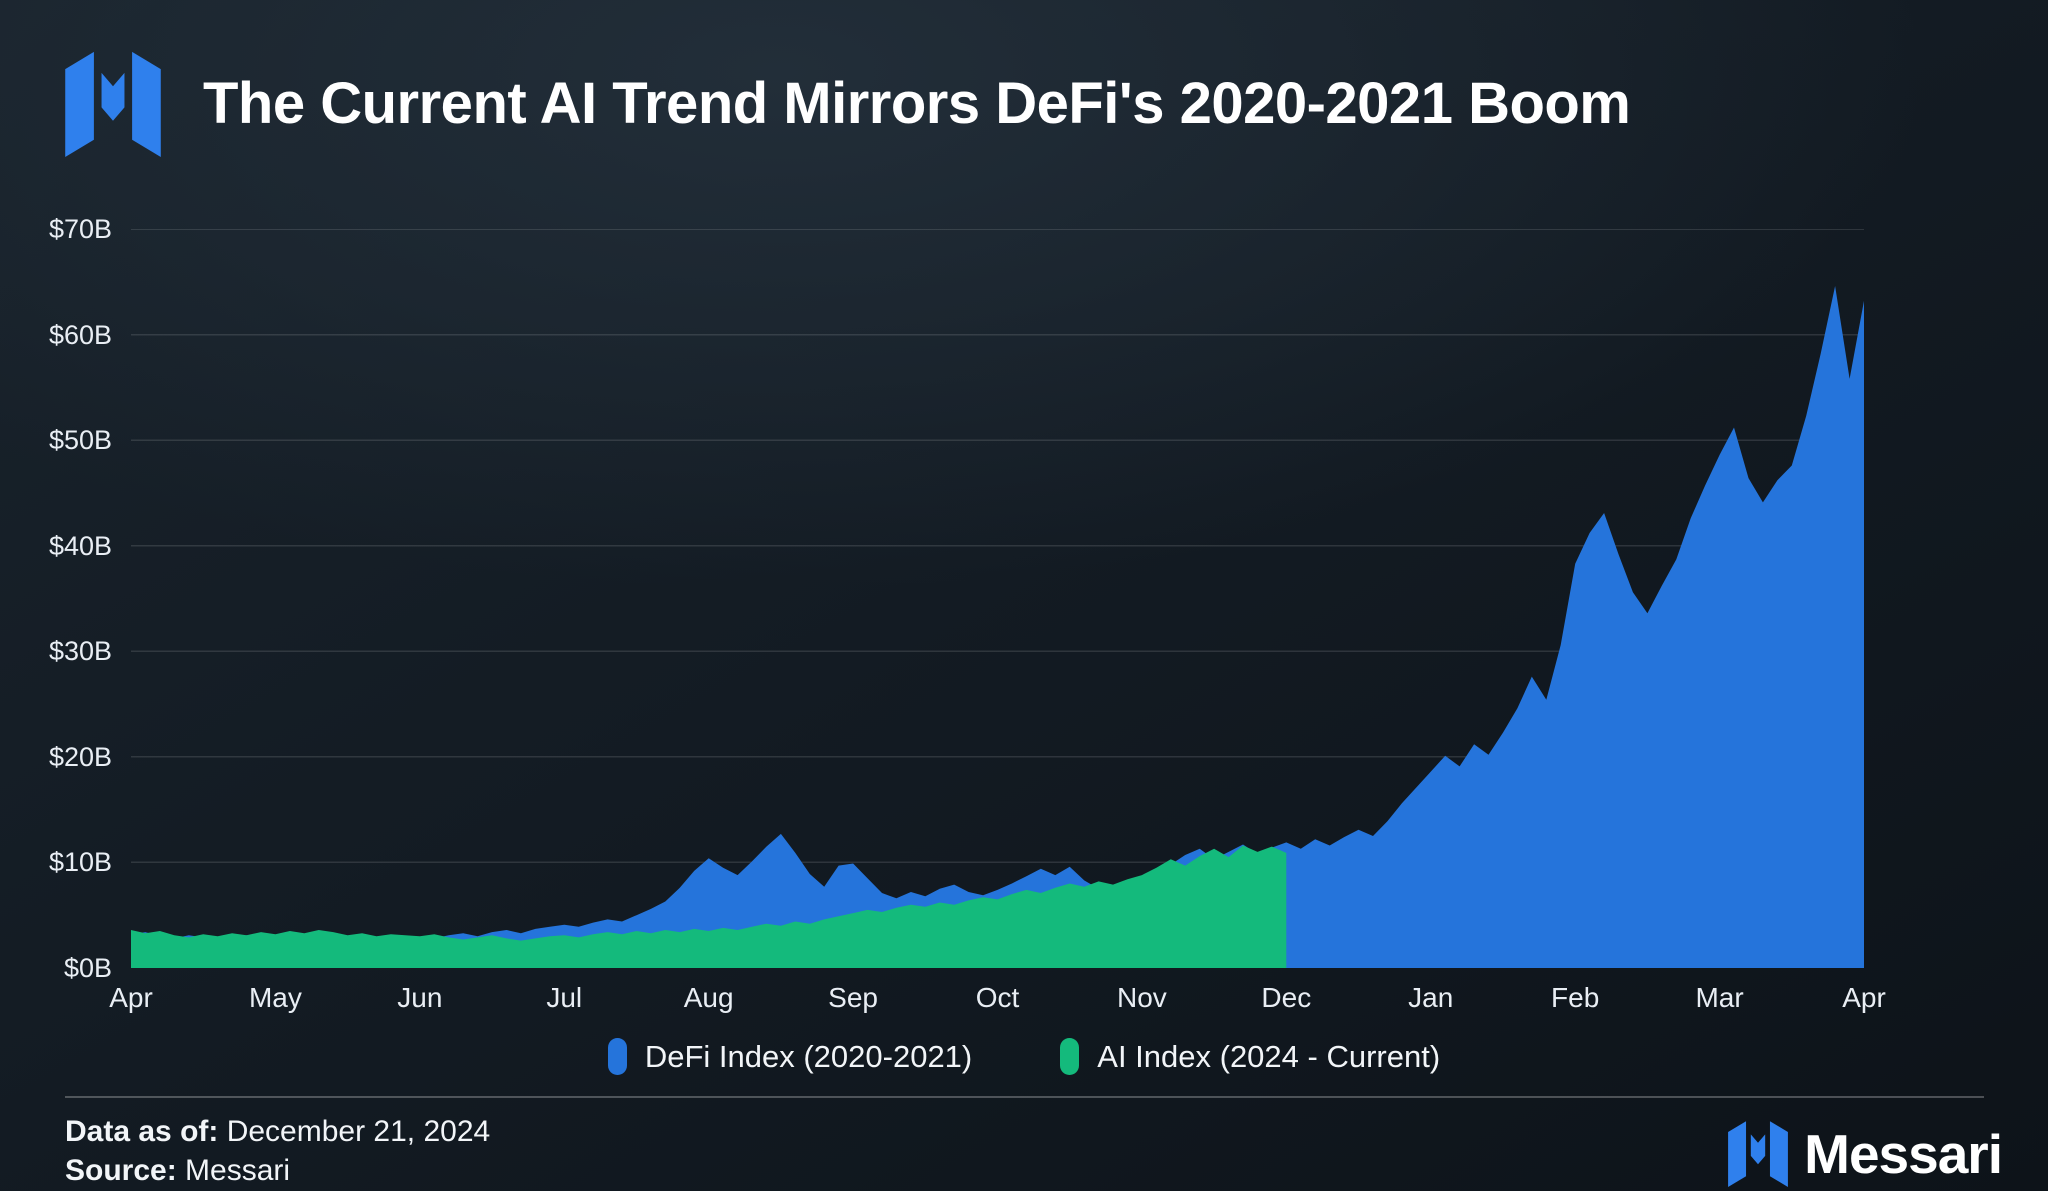 Image resolution: width=2048 pixels, height=1191 pixels. I want to click on data-as-of-value: December 21, 2024, so click(354, 1131).